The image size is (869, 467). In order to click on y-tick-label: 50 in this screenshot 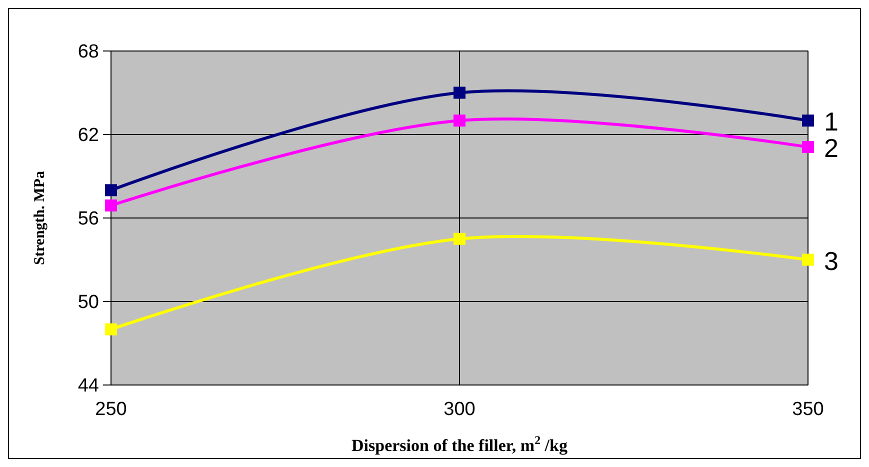, I will do `click(88, 303)`.